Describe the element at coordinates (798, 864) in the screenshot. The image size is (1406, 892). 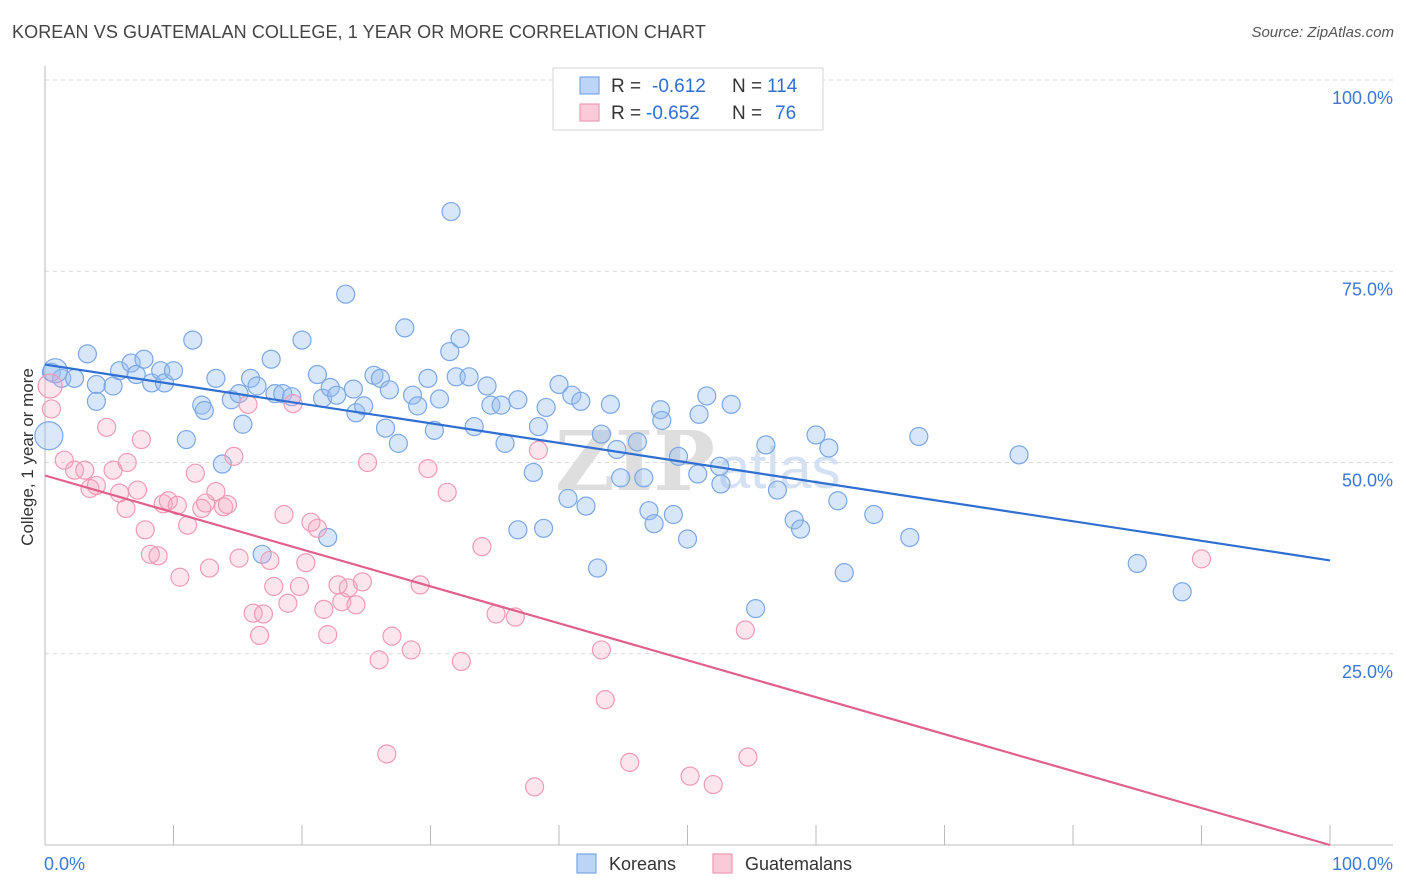
I see `bottom-legend-label-guatemalans: Guatemalans` at that location.